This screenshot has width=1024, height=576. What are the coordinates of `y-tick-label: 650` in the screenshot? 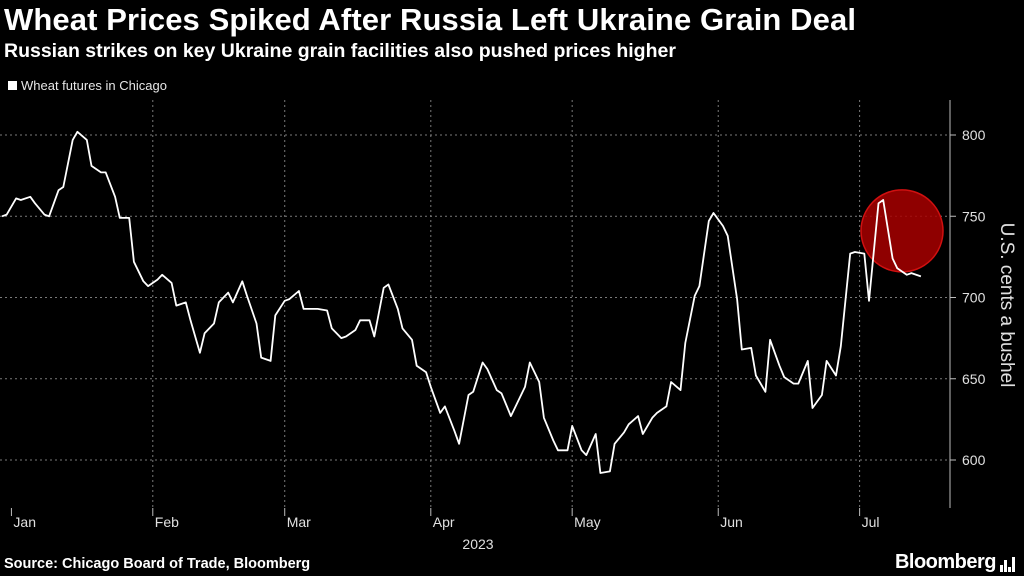 It's located at (974, 379).